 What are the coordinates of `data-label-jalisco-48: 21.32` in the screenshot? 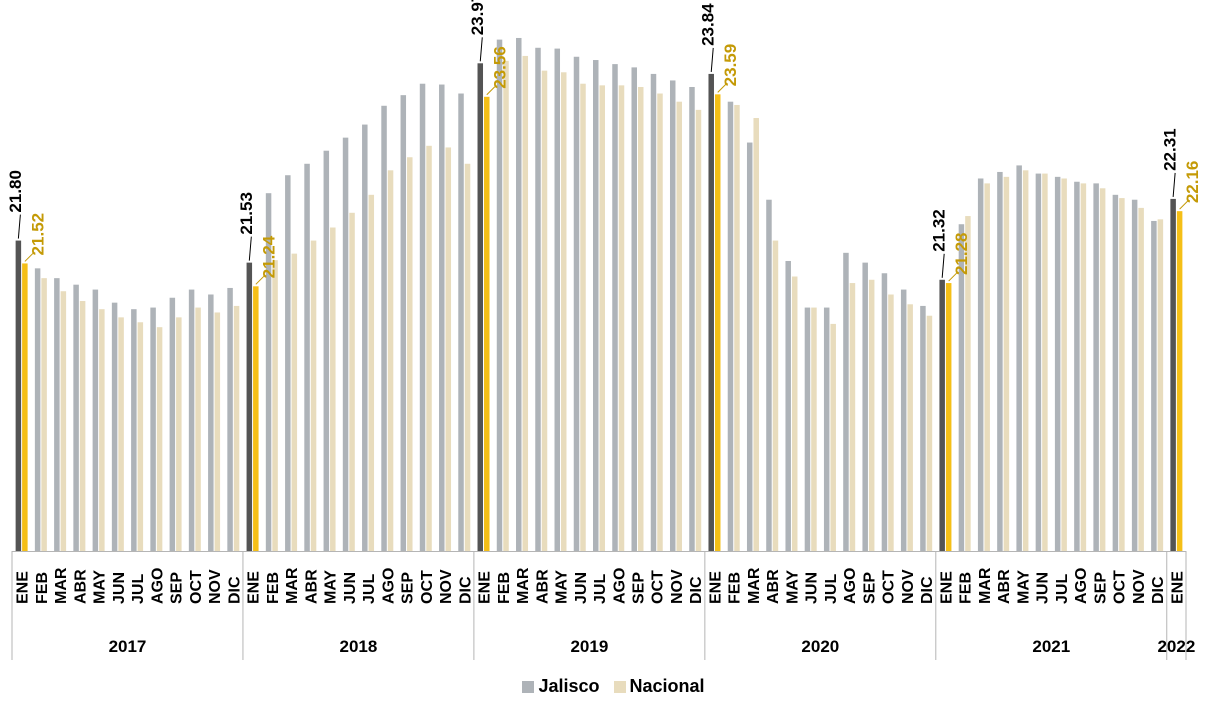 It's located at (939, 230).